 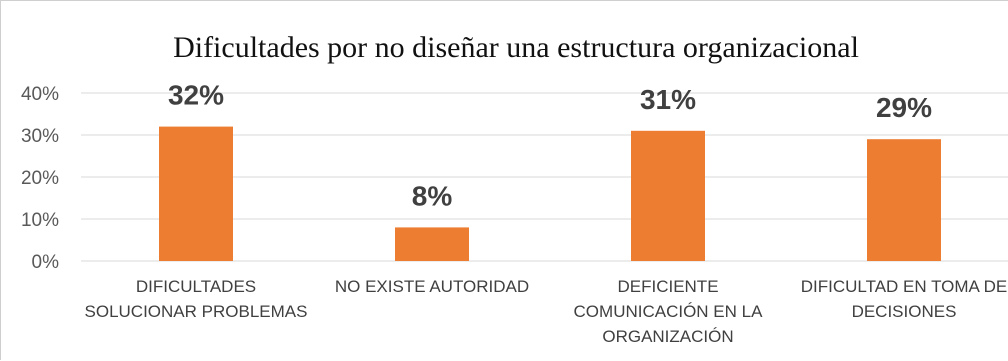 What do you see at coordinates (904, 286) in the screenshot?
I see `category-label: DIFICULTAD EN TOMA DE` at bounding box center [904, 286].